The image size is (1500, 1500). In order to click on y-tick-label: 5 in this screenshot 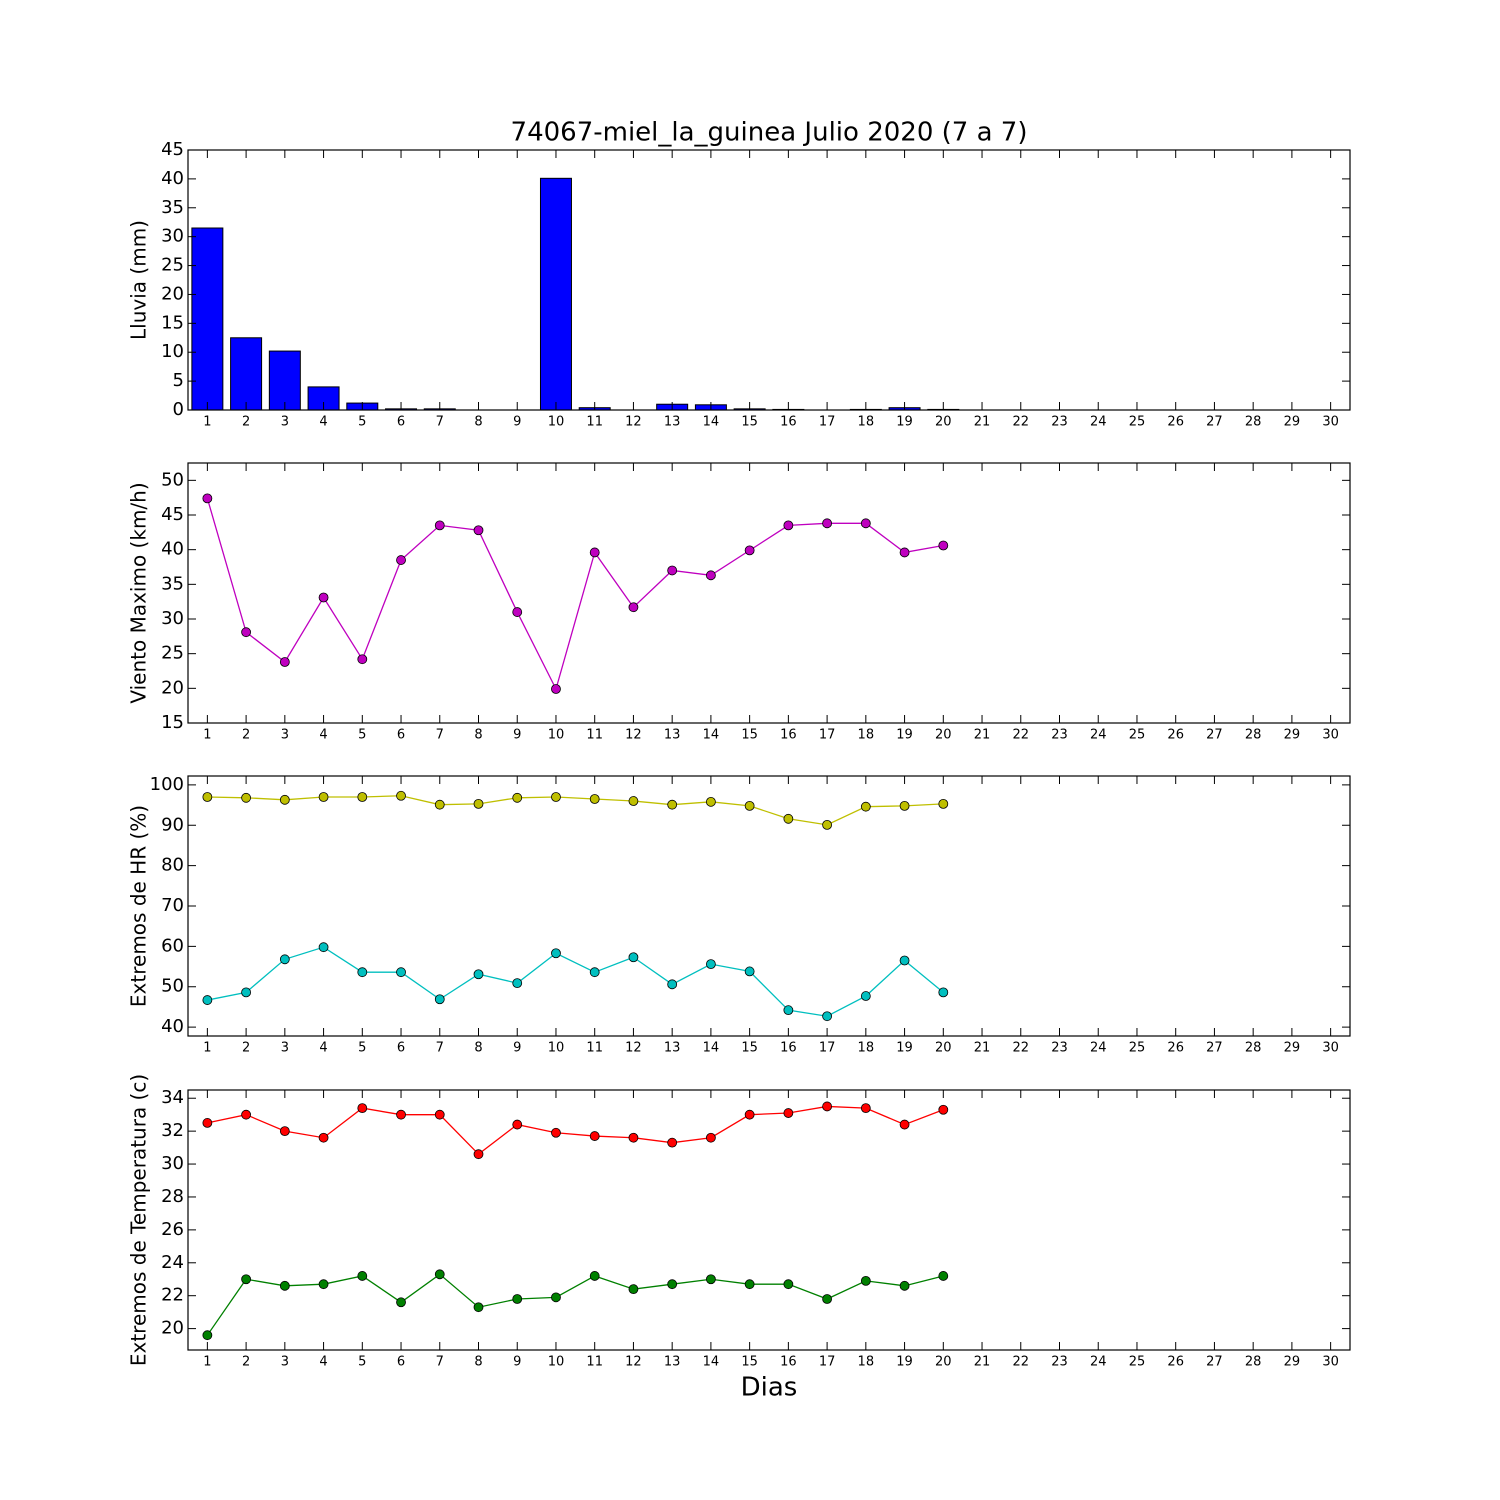, I will do `click(178, 380)`.